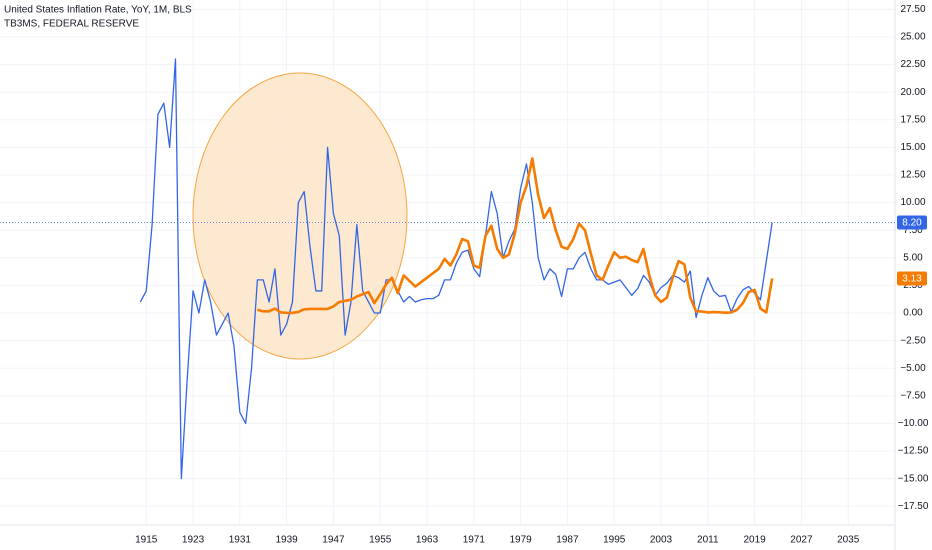 This screenshot has width=932, height=550. What do you see at coordinates (287, 540) in the screenshot?
I see `x-tick-label: 1939` at bounding box center [287, 540].